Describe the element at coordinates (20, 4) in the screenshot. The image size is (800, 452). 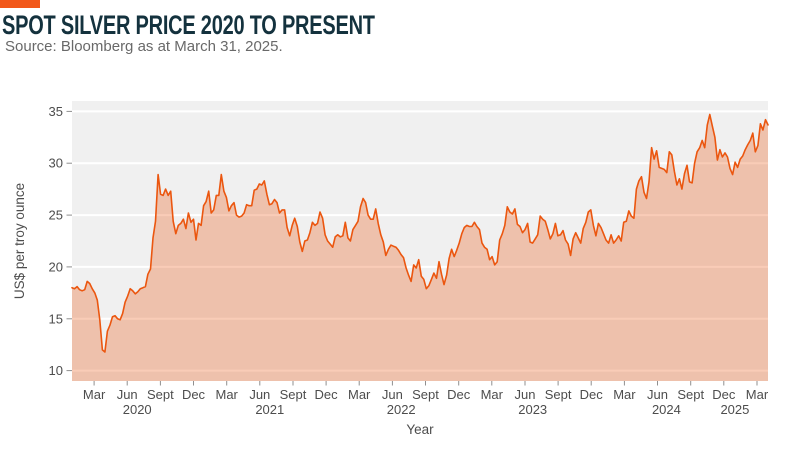
I see `brand-accent-bar` at that location.